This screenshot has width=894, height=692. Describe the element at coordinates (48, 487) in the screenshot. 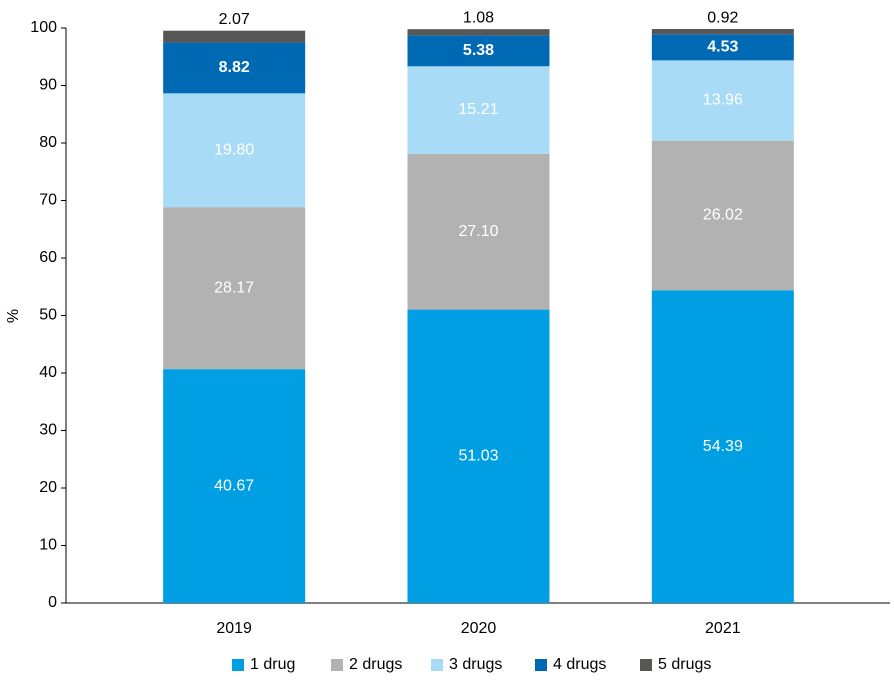

I see `y-tick-label: 20` at that location.